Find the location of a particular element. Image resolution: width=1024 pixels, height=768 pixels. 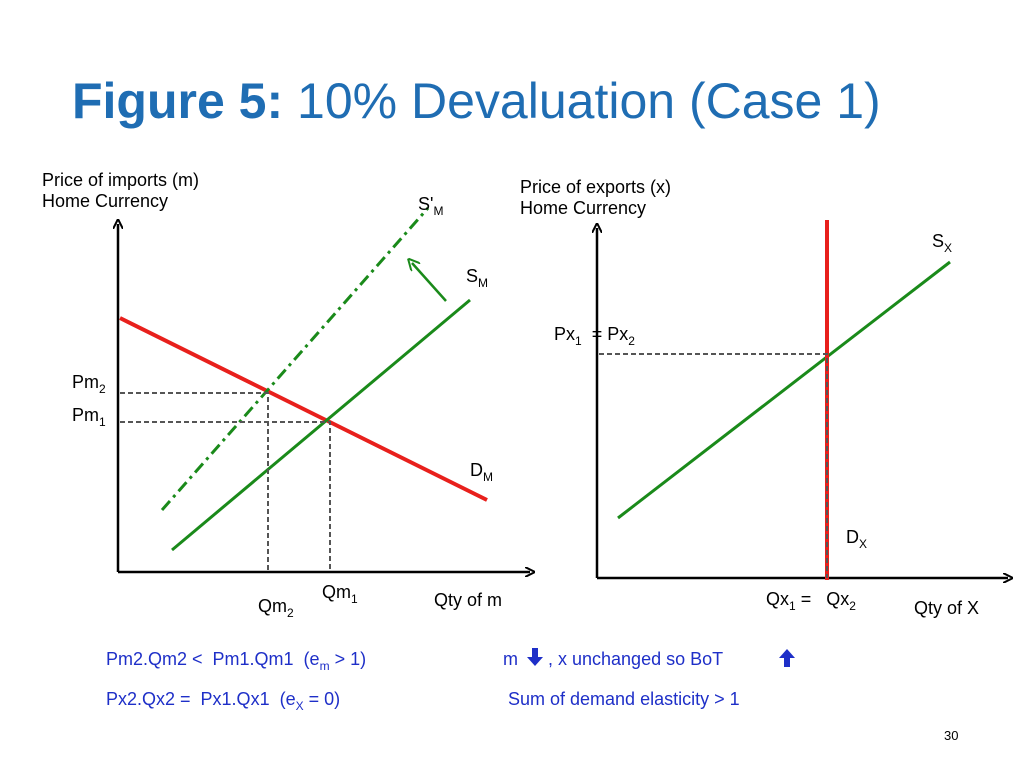

title-space is located at coordinates (290, 101).